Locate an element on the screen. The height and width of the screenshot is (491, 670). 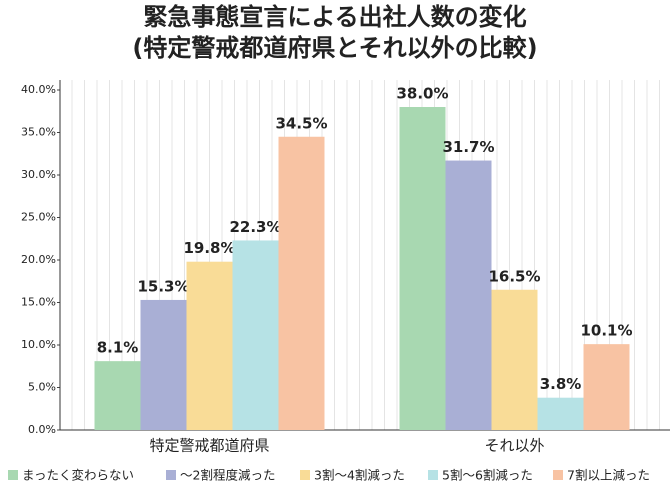
value-label: 22.3% is located at coordinates (255, 227).